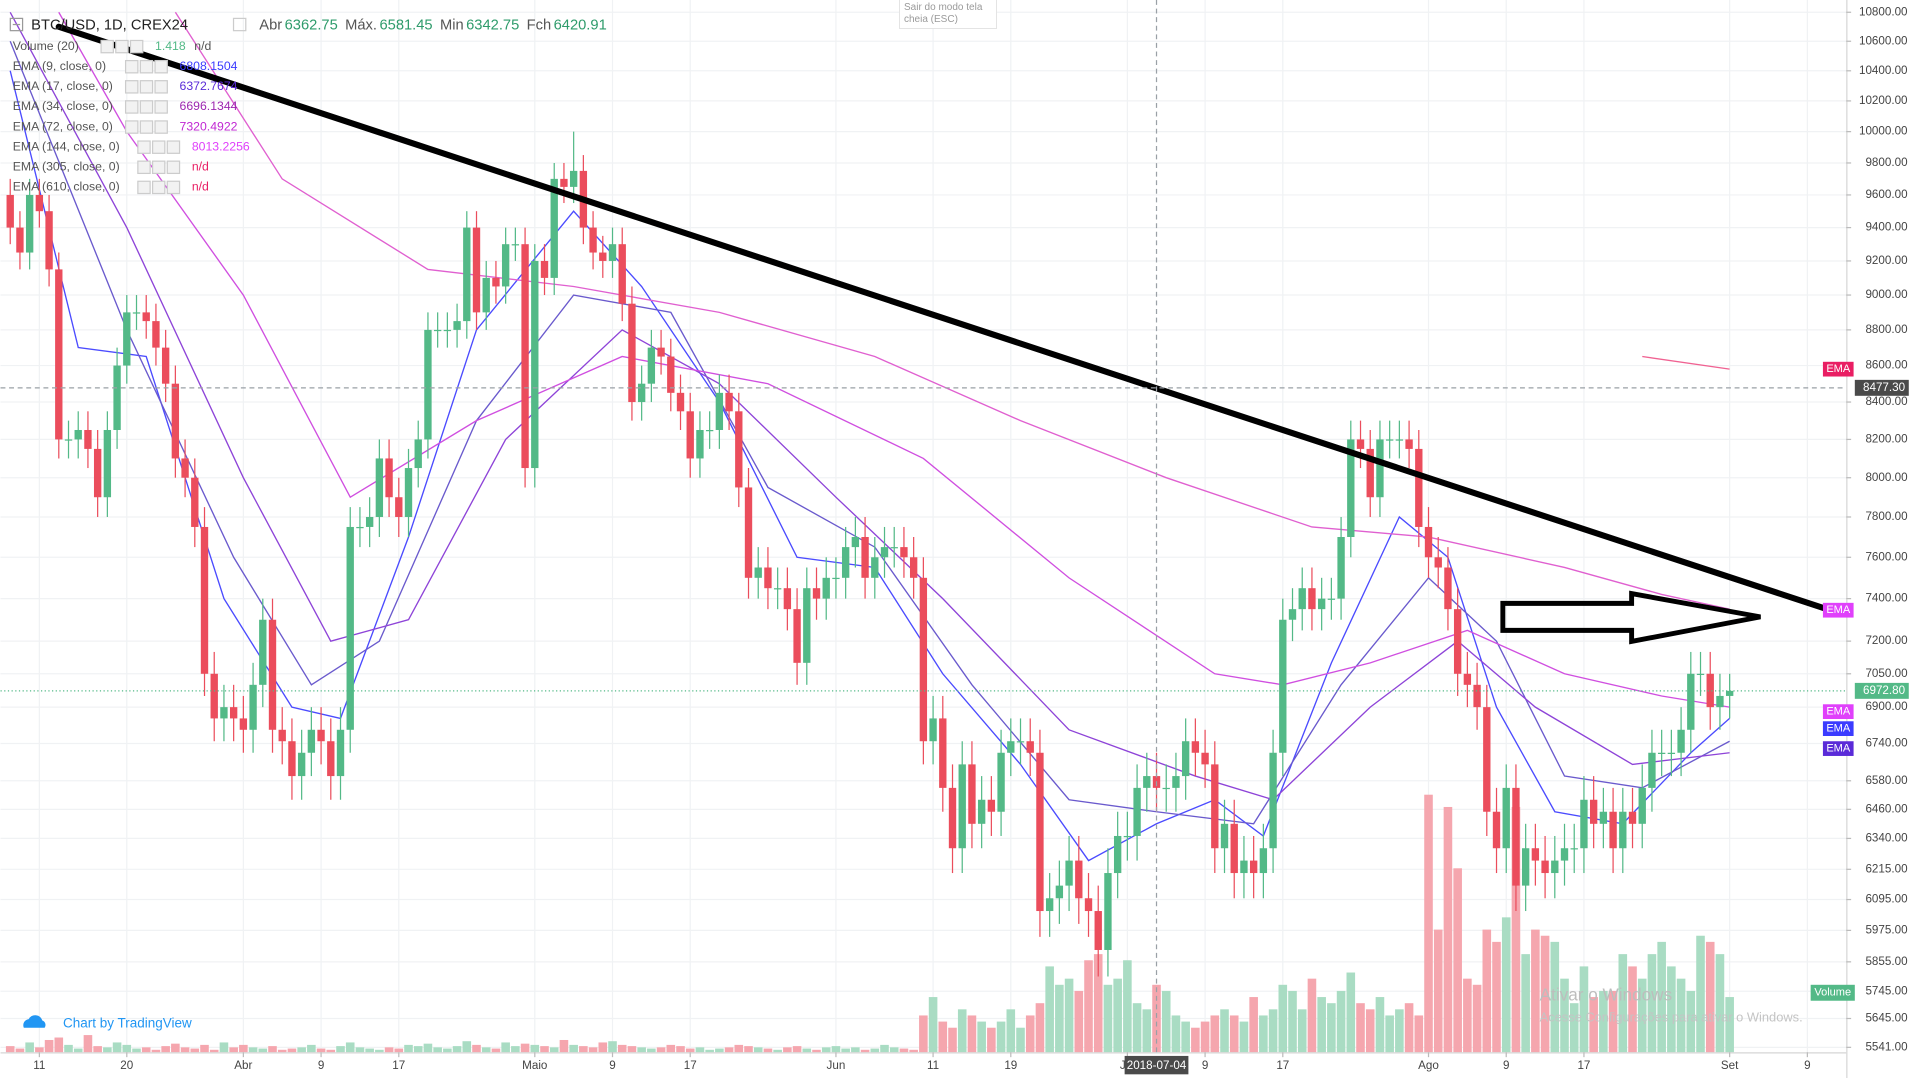 Image resolution: width=1924 pixels, height=1078 pixels. I want to click on watermark-text: Chart by TradingView, so click(127, 1023).